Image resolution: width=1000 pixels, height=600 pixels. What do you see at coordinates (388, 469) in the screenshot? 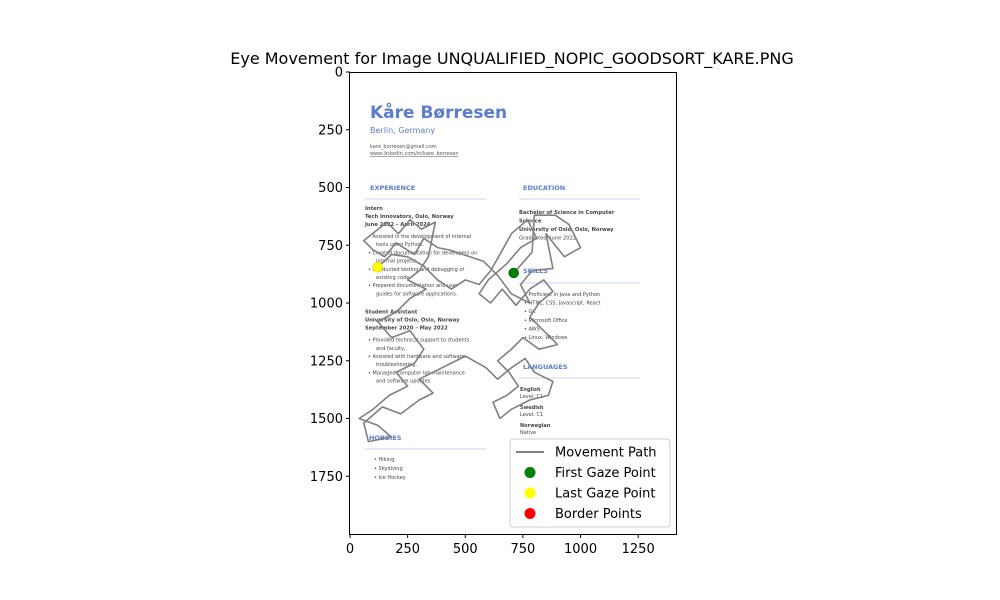
I see `resume-line: • Skydiving` at bounding box center [388, 469].